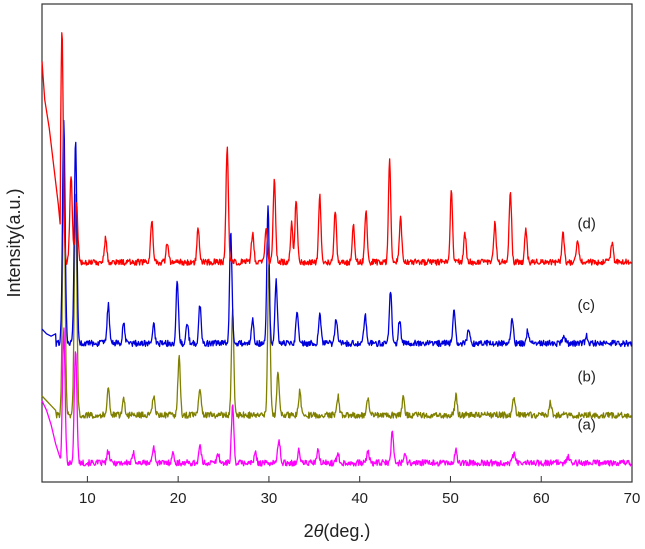  Describe the element at coordinates (587, 305) in the screenshot. I see `series-label-c: (c)` at that location.